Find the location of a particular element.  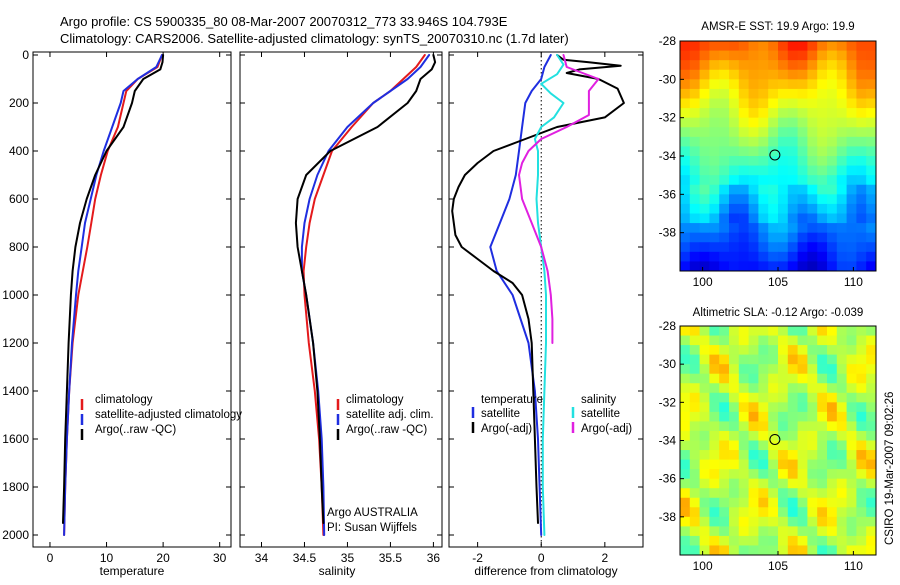

y-tick-label: 400 is located at coordinates (19, 151).